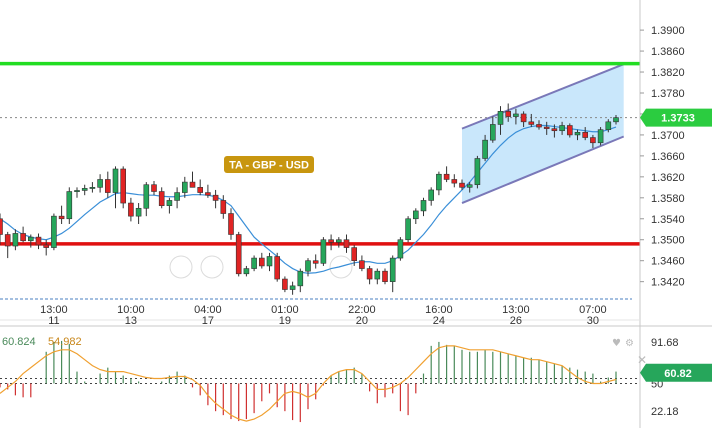  Describe the element at coordinates (629, 343) in the screenshot. I see `settings-icon: ⚙` at that location.